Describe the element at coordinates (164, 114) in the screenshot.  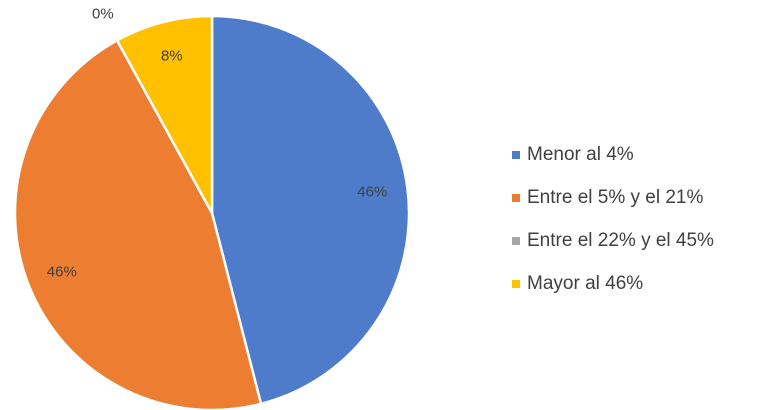
I see `pie-slice` at that location.